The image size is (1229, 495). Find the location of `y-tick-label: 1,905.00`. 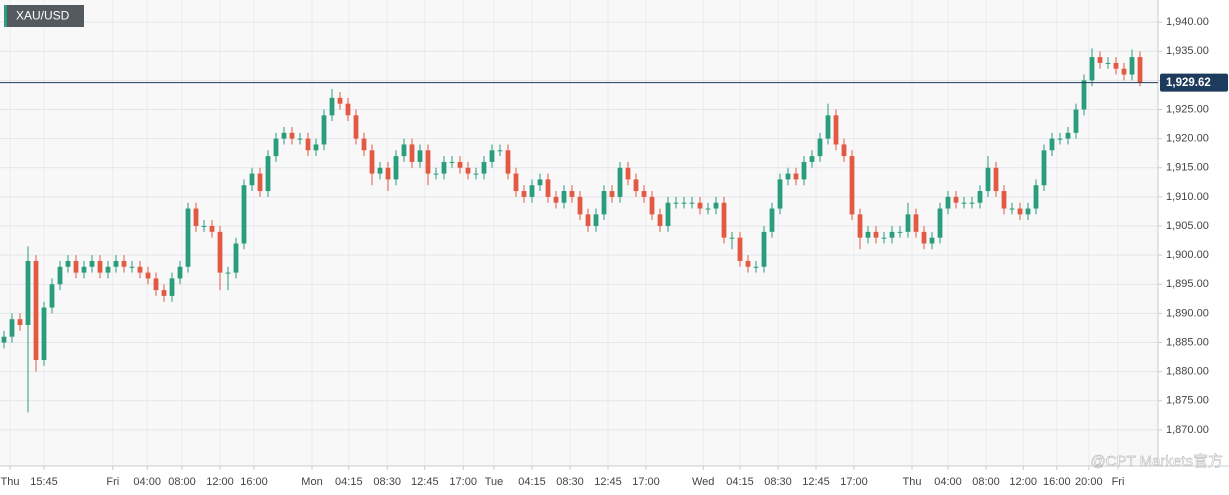

y-tick-label: 1,905.00 is located at coordinates (1187, 226).